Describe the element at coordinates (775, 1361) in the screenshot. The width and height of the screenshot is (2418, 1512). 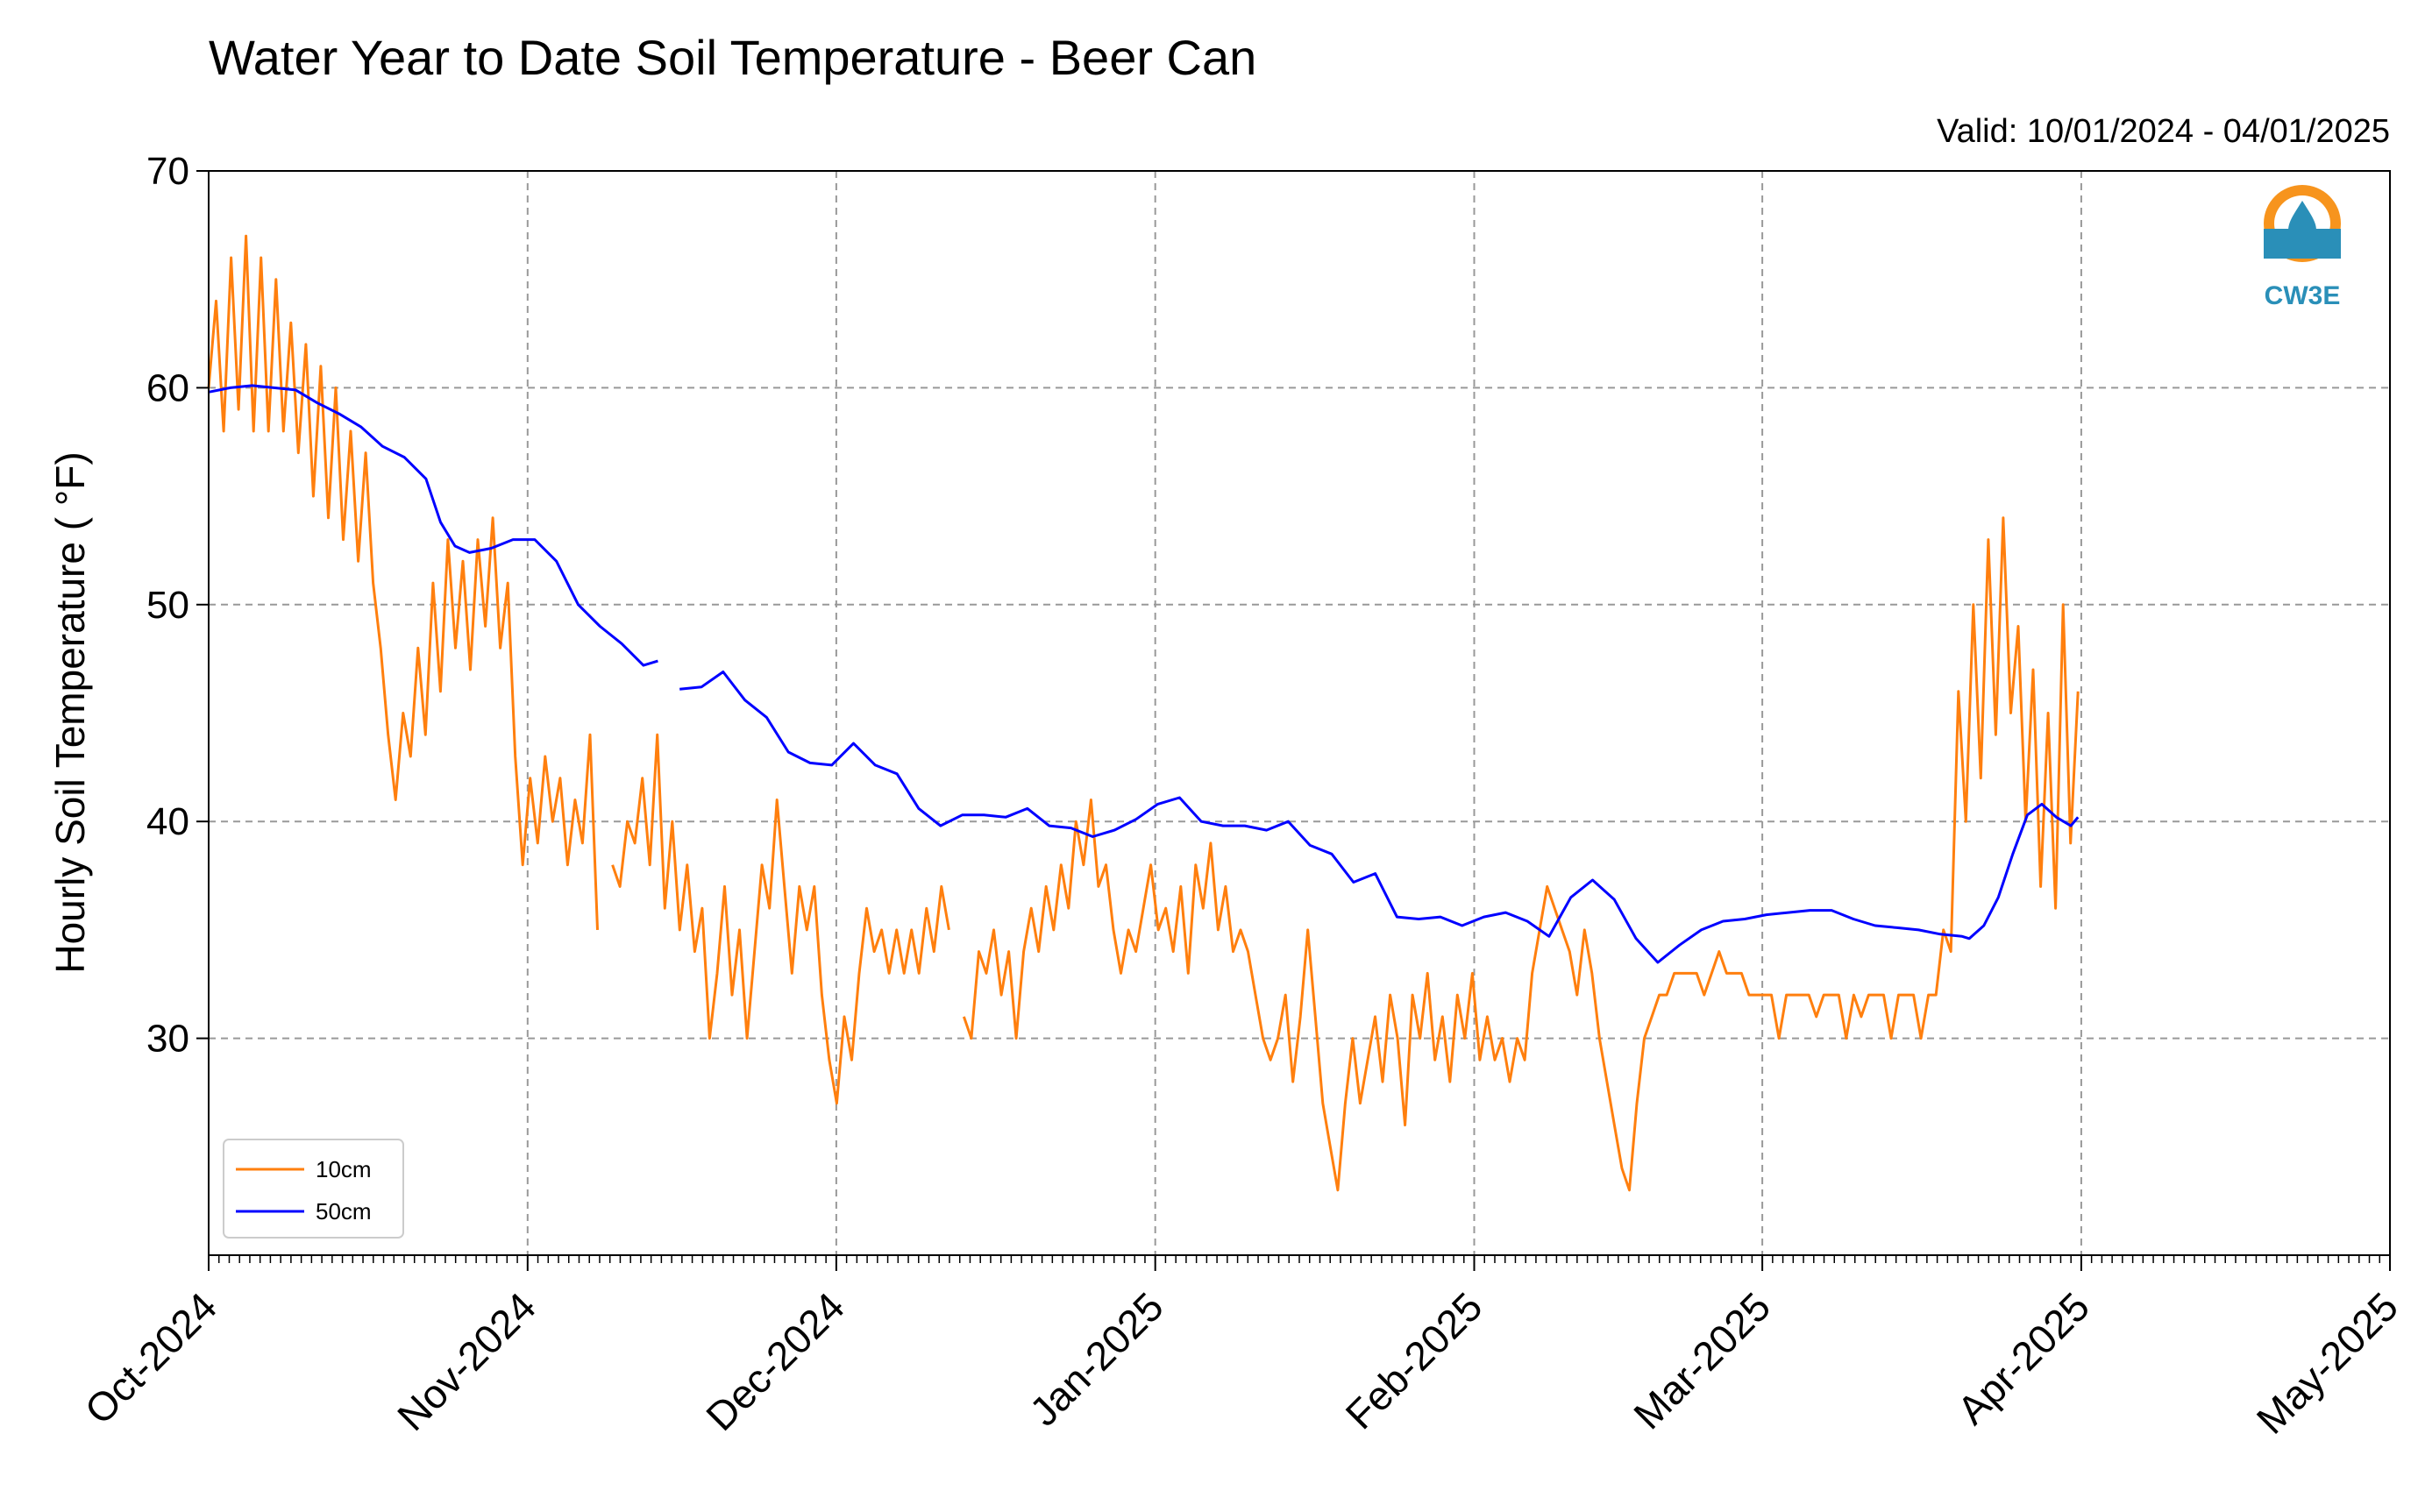
I see `x-tick-label: Dec-2024` at that location.